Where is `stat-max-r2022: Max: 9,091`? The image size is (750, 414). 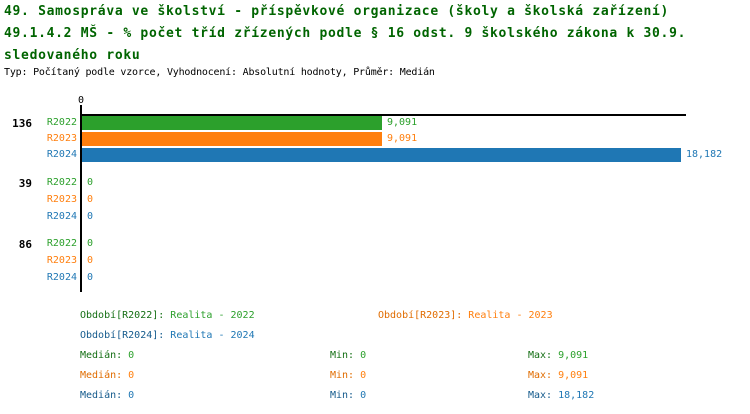 stat-max-r2022: Max: 9,091 is located at coordinates (558, 356).